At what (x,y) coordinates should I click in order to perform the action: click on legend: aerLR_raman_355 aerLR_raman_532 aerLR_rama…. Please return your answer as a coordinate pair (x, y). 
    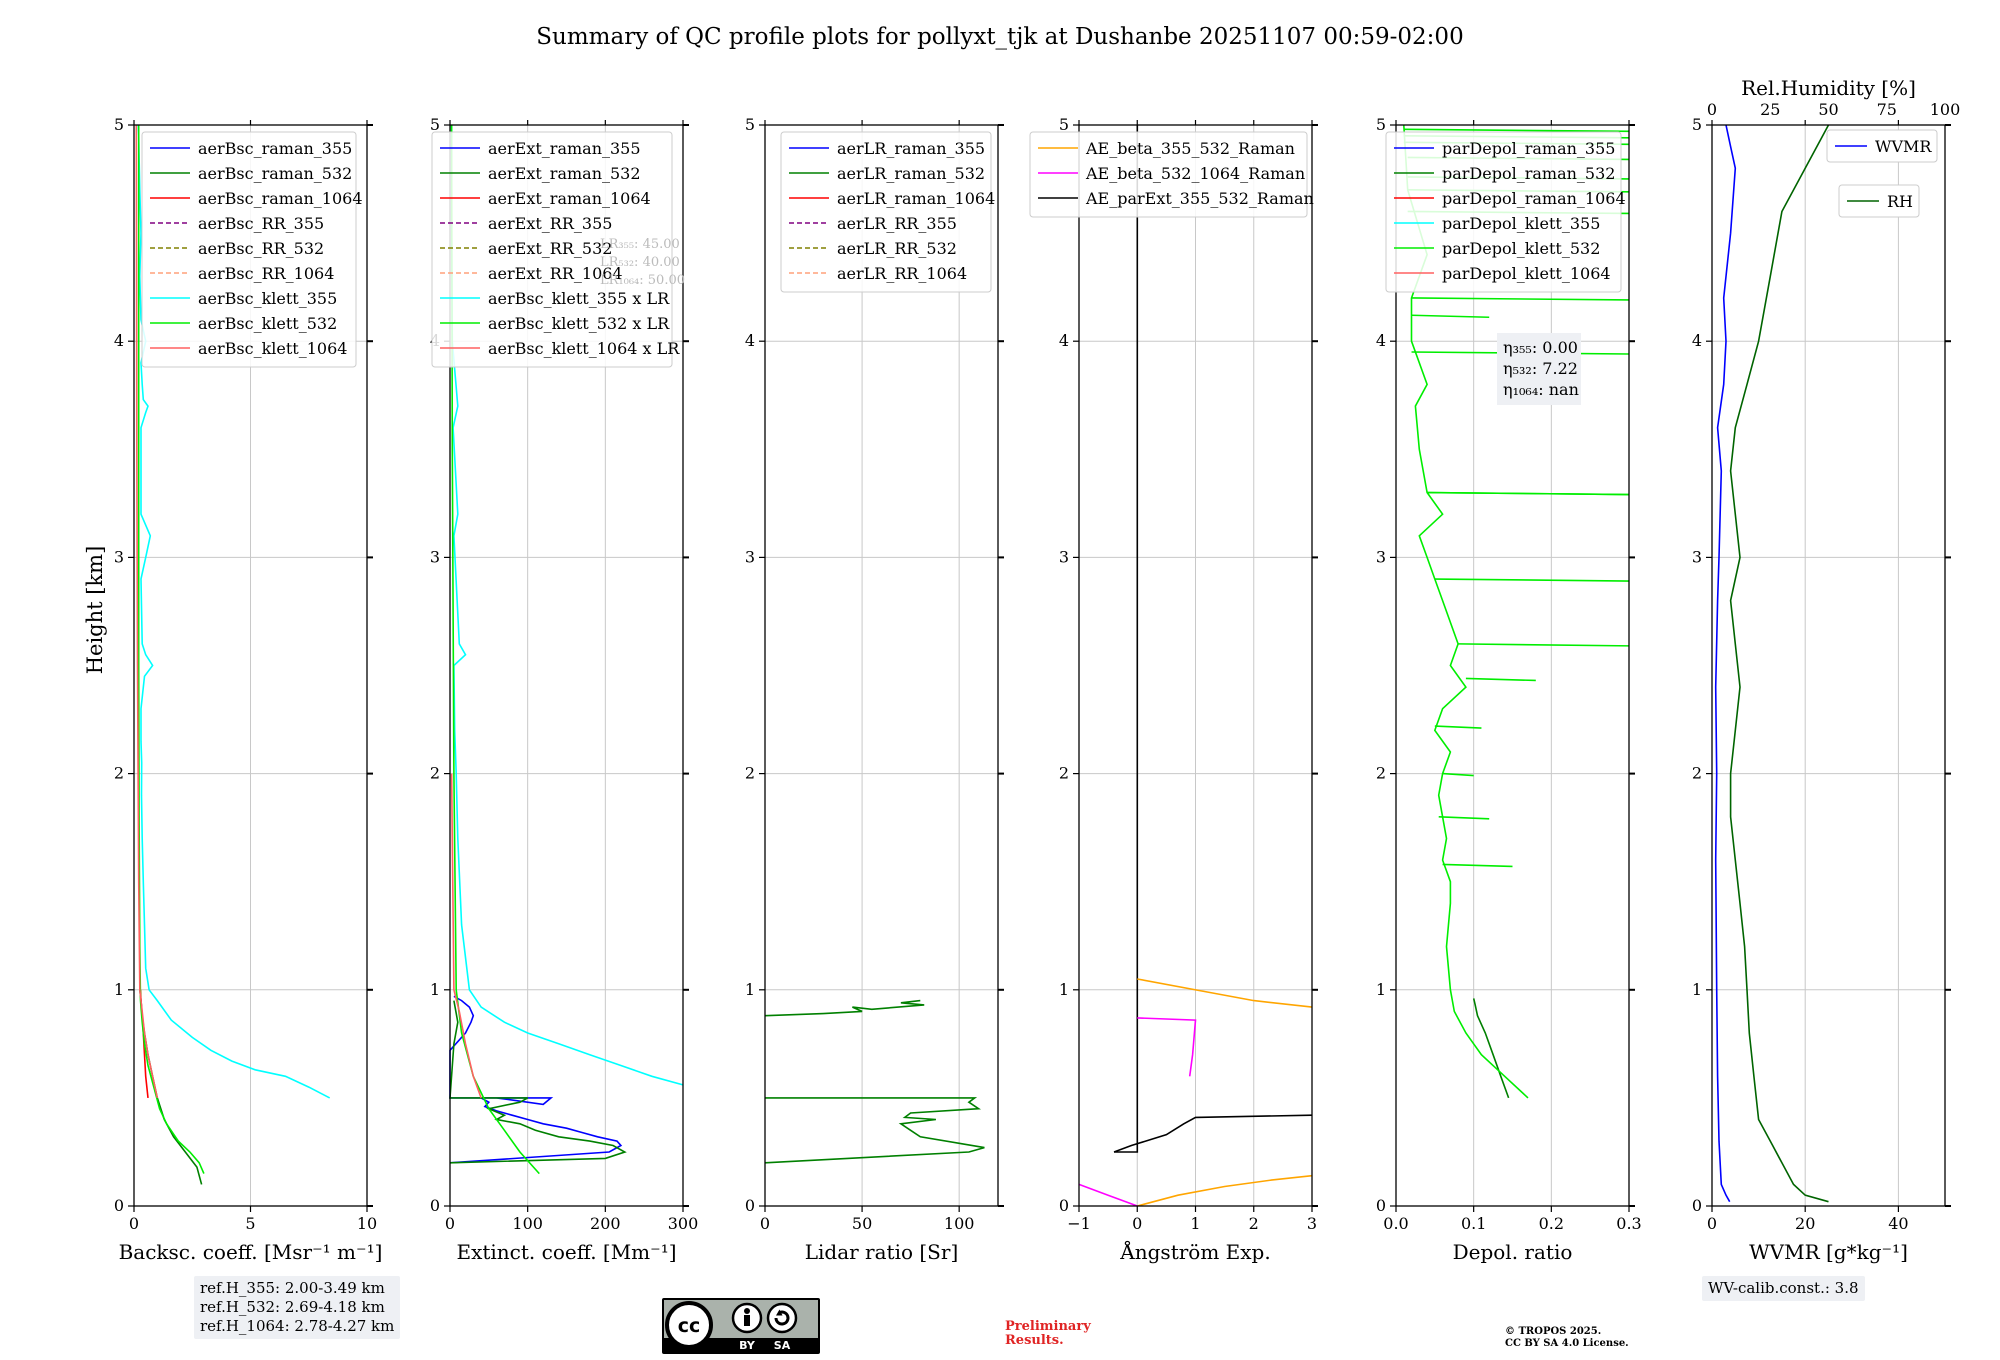
    Looking at the image, I should click on (887, 212).